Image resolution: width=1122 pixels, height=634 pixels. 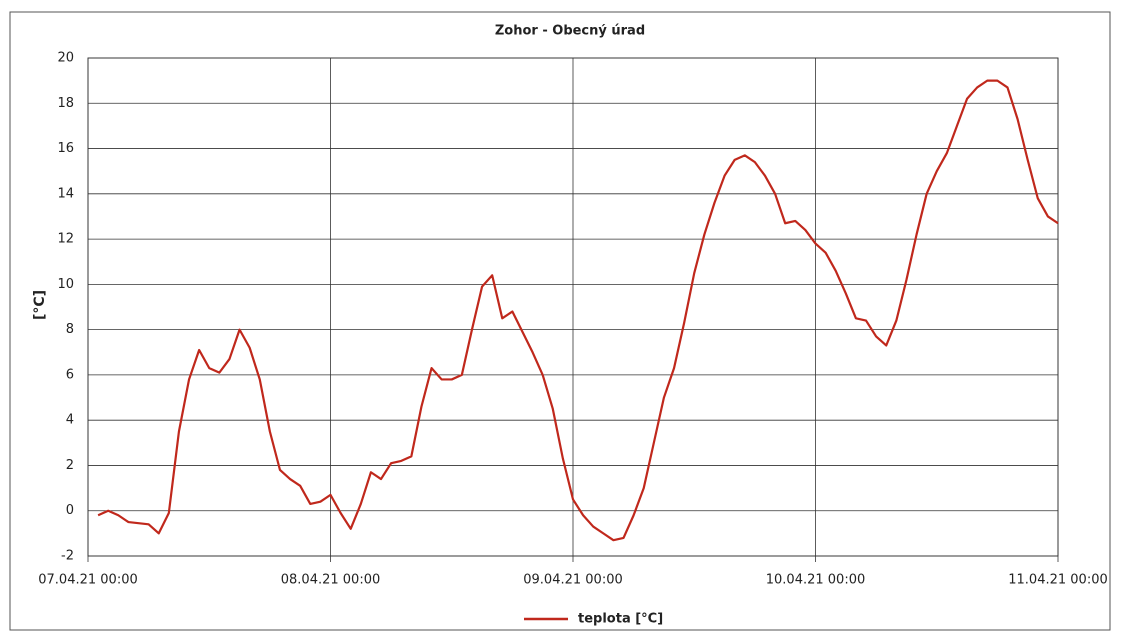 I want to click on y-tick-label: 14, so click(x=65, y=193).